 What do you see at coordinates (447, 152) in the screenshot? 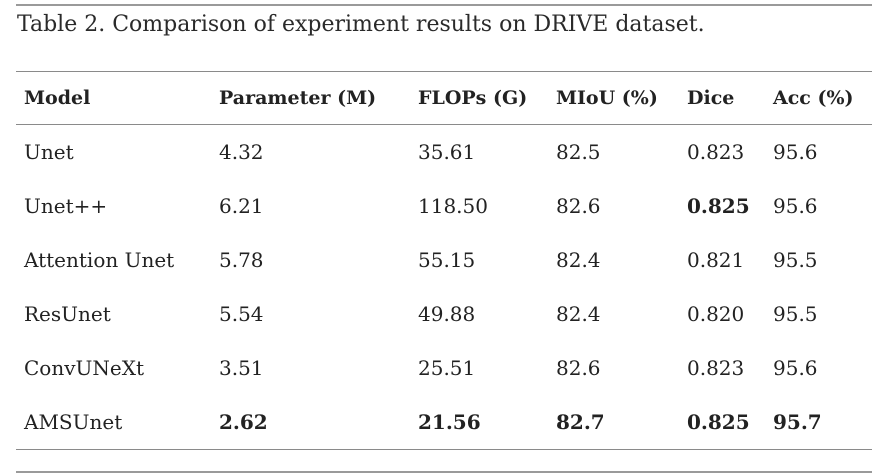
I see `cell-flops: 35.61` at bounding box center [447, 152].